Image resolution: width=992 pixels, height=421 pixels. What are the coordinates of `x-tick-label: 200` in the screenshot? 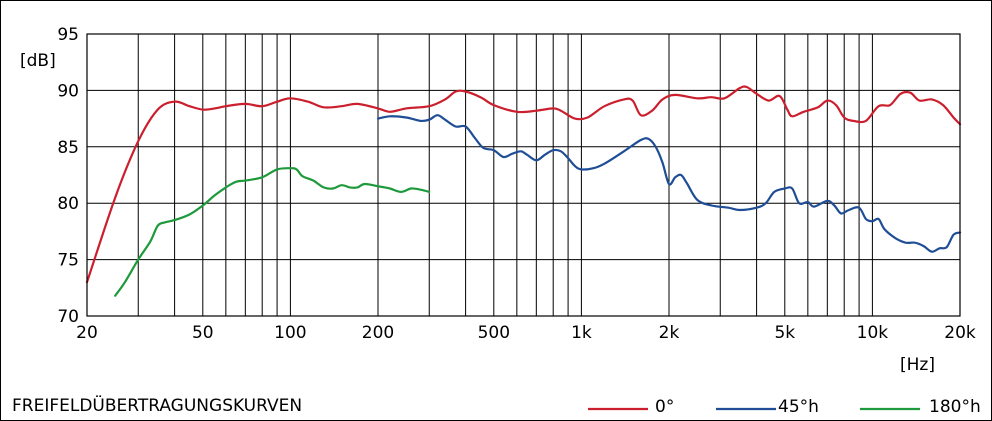 It's located at (378, 333).